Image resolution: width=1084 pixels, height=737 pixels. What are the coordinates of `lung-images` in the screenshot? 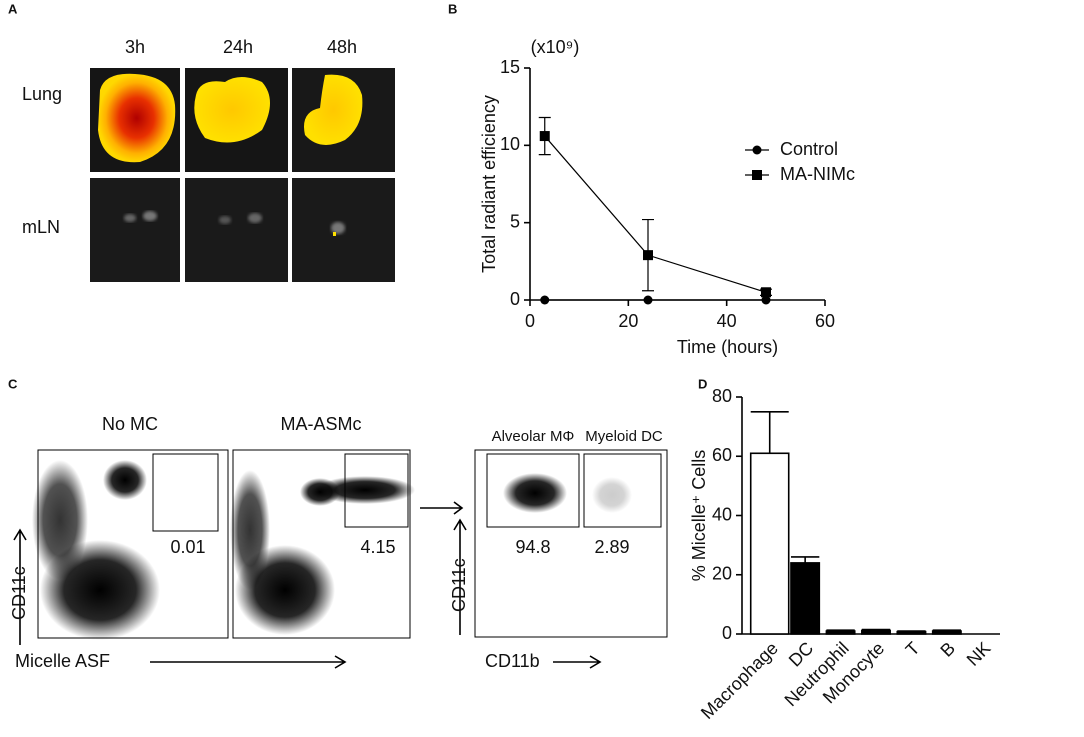 It's located at (242, 120).